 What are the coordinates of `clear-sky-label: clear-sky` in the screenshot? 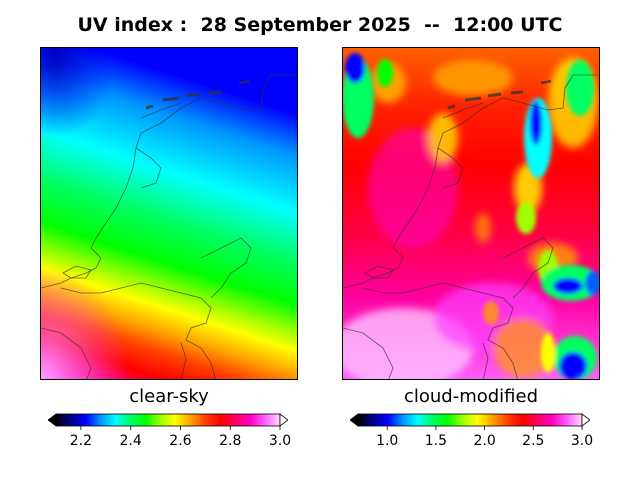 It's located at (169, 396).